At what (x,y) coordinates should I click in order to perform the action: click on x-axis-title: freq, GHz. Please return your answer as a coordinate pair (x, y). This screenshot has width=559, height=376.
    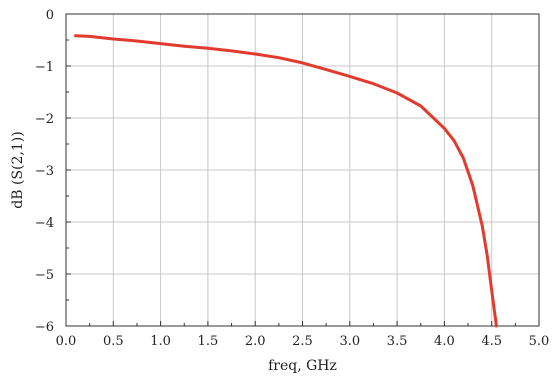
    Looking at the image, I should click on (302, 366).